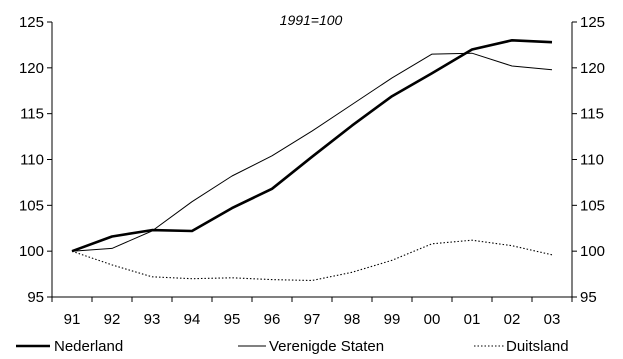  What do you see at coordinates (272, 319) in the screenshot?
I see `x-tick-label: 96` at bounding box center [272, 319].